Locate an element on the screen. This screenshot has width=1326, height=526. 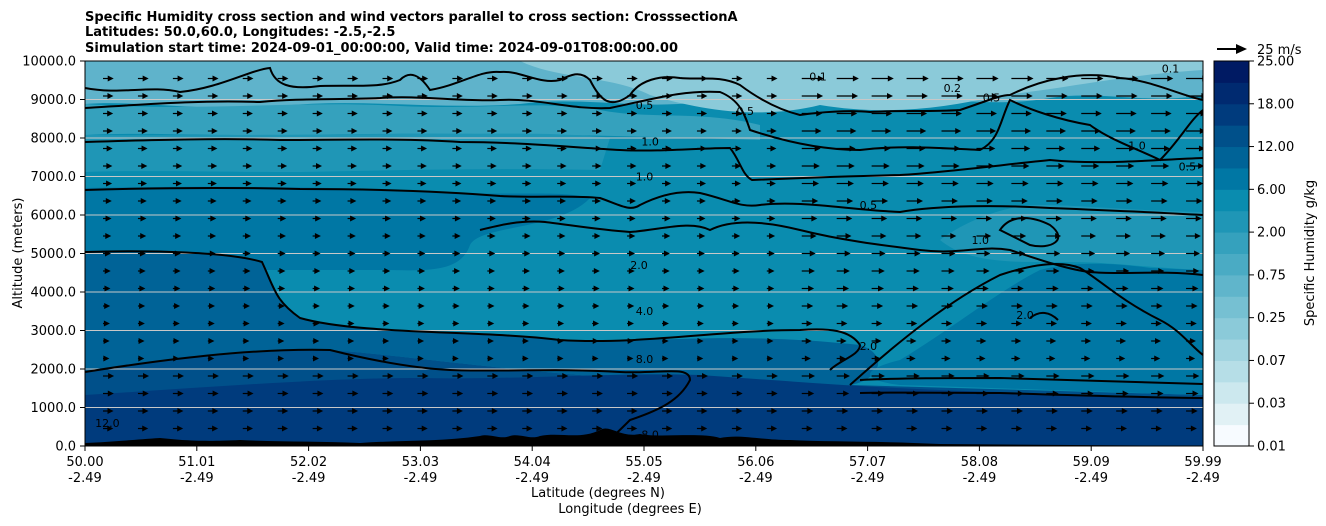
colorbar is located at coordinates (1231, 254).